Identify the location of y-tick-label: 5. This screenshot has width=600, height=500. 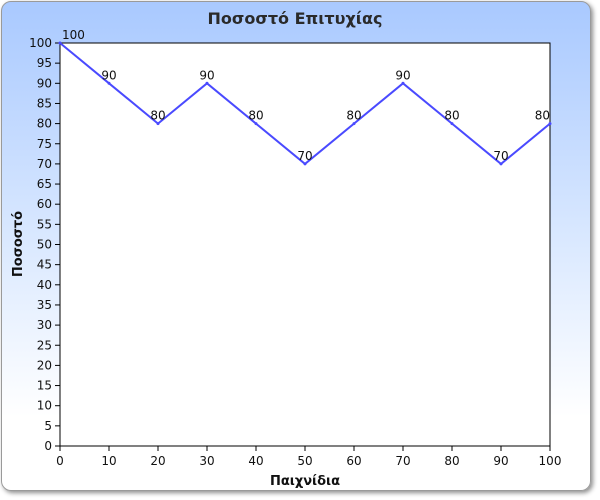
(48, 426).